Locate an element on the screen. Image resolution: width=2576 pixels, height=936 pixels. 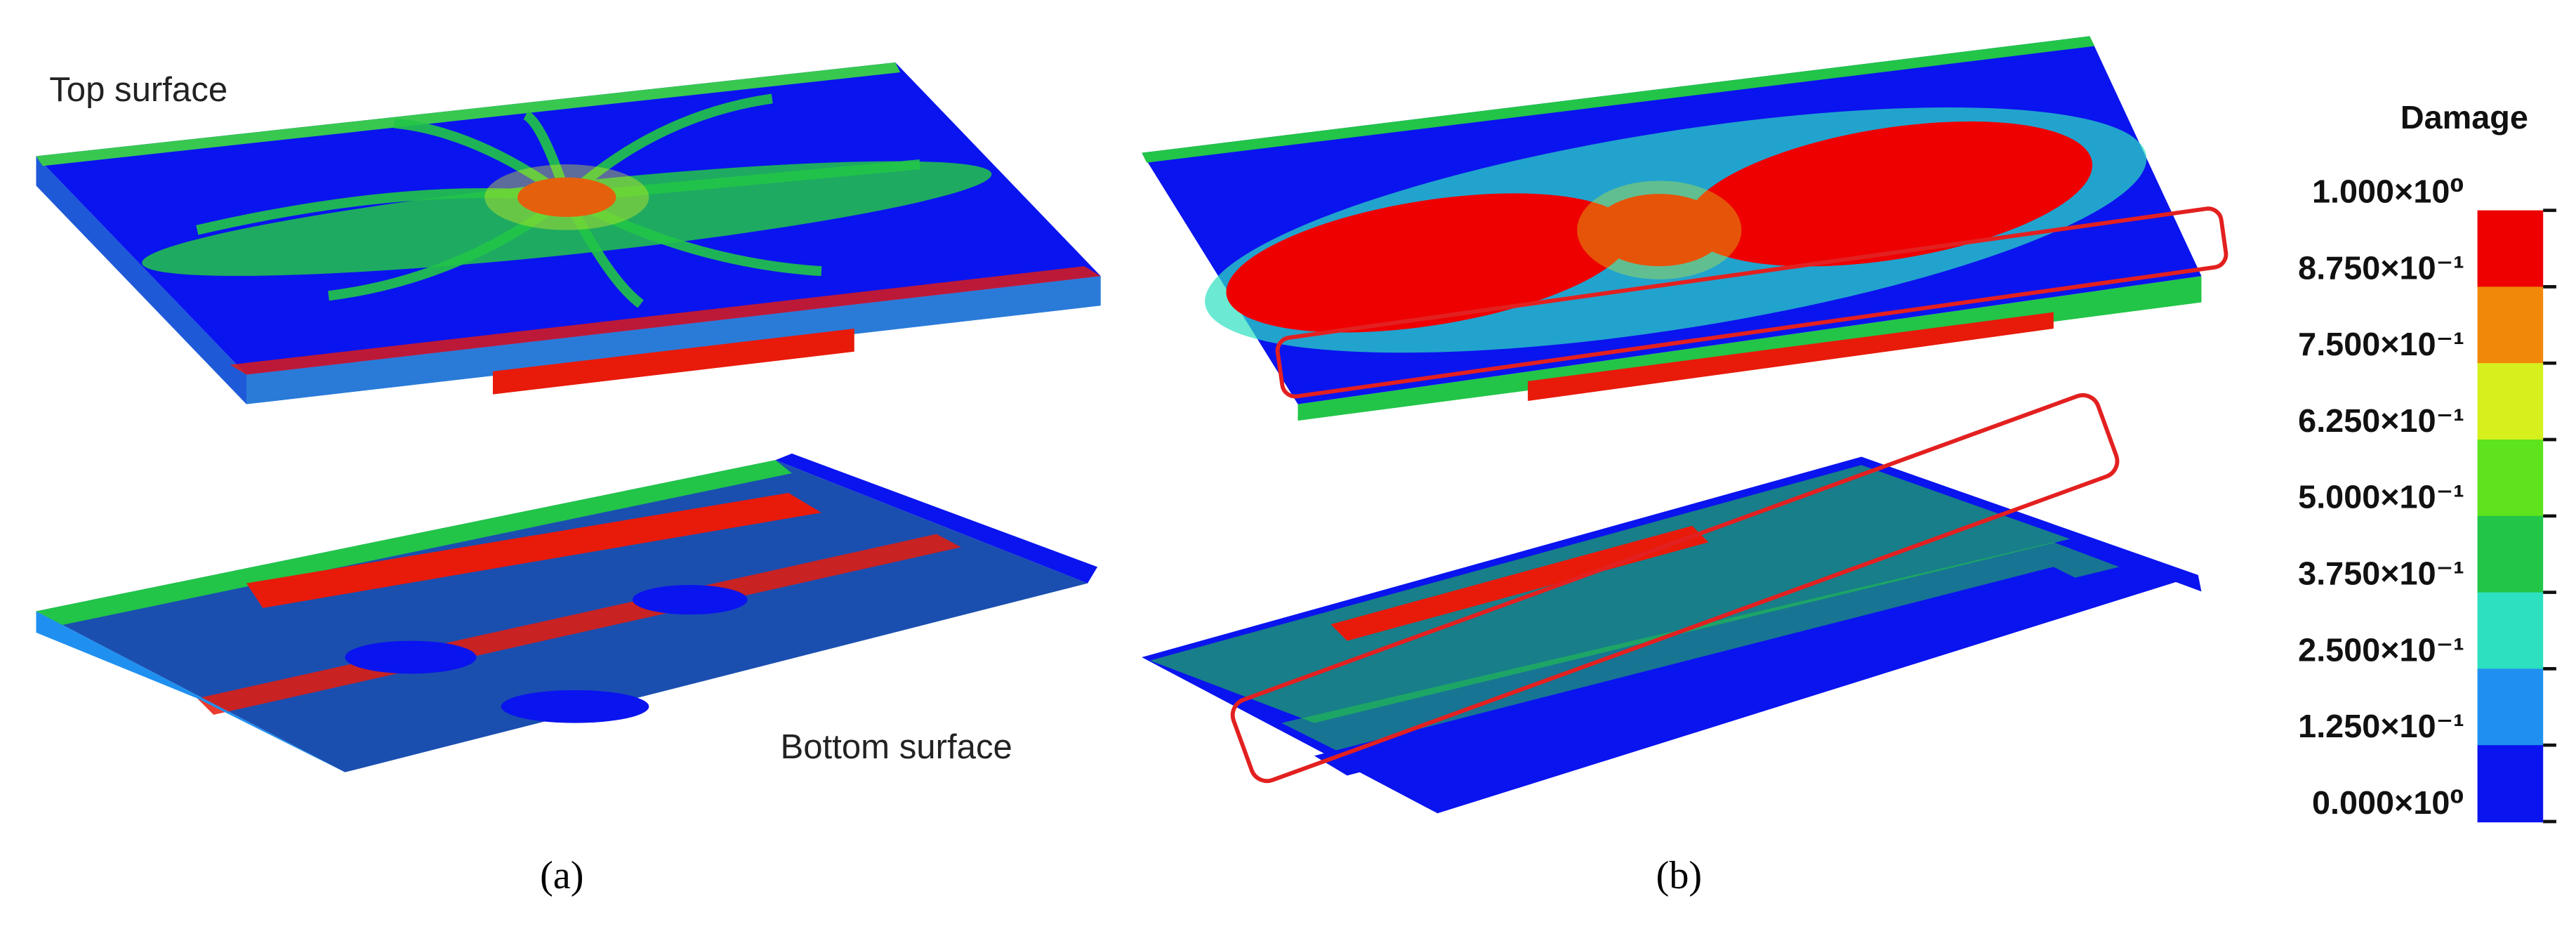
legend-label: 6.250×10⁻¹ is located at coordinates (2381, 420).